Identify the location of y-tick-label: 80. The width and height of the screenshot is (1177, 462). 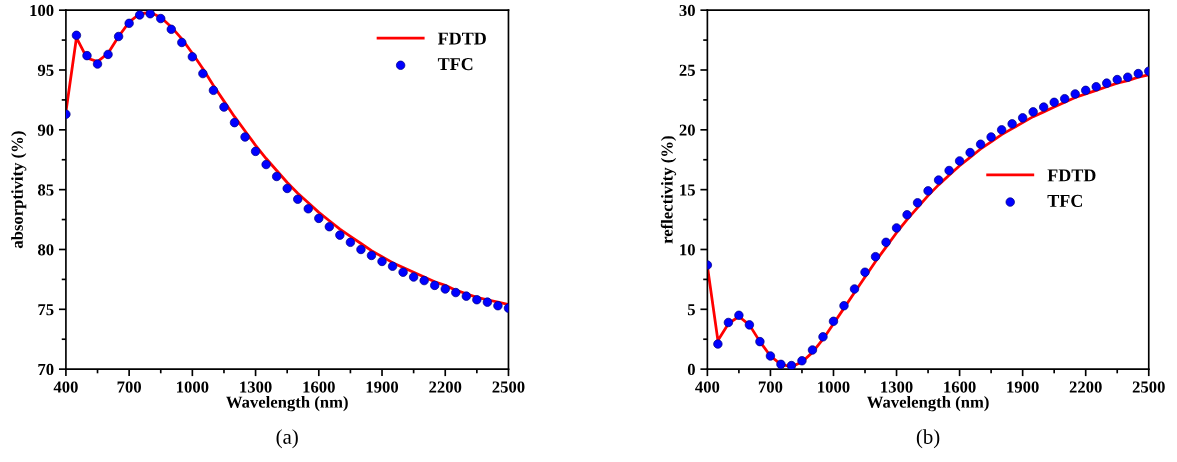
(45, 250).